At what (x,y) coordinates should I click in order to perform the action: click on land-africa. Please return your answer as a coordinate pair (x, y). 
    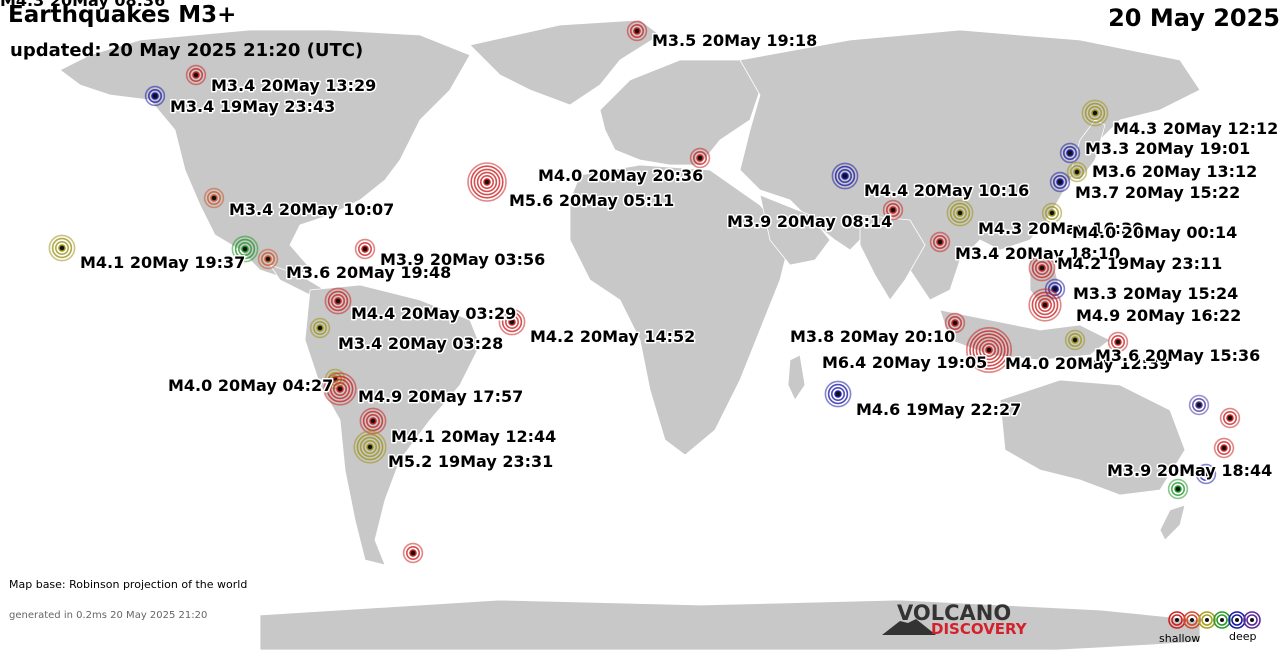
    Looking at the image, I should click on (680, 310).